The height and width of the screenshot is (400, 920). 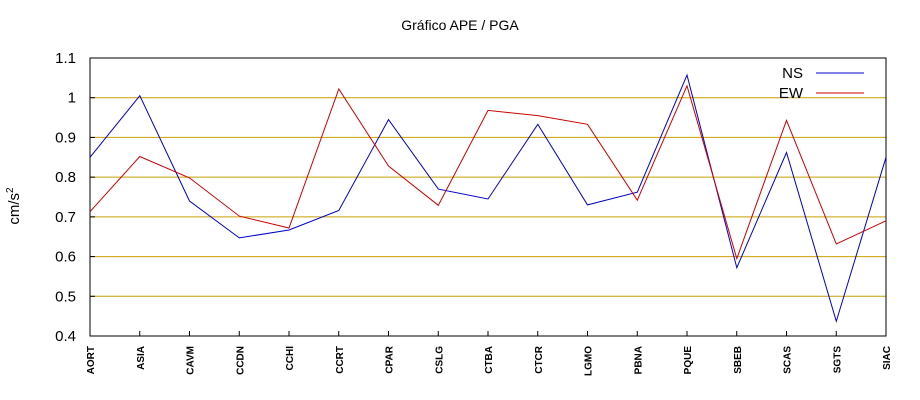 What do you see at coordinates (65, 137) in the screenshot?
I see `y-tick-label: 0.9` at bounding box center [65, 137].